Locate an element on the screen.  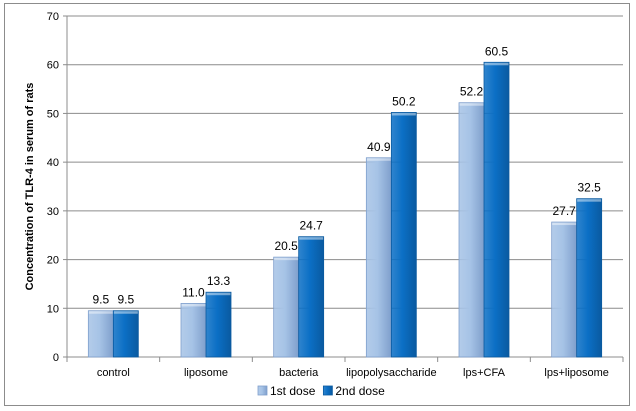
legend: 1st dose 2nd dose is located at coordinates (321, 391).